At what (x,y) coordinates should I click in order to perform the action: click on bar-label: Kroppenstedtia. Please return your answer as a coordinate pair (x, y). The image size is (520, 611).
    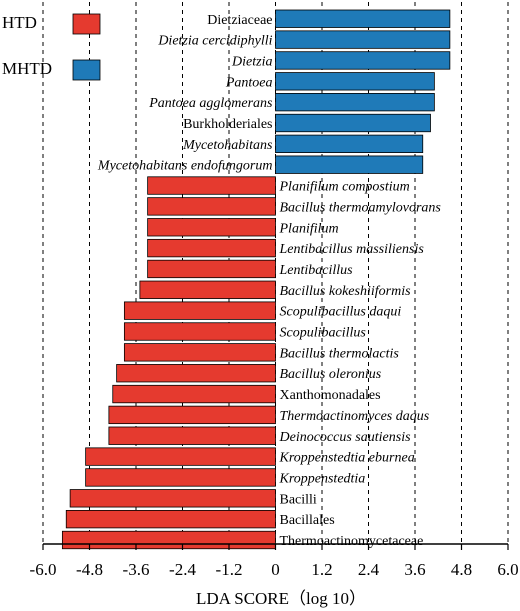
    Looking at the image, I should click on (322, 478).